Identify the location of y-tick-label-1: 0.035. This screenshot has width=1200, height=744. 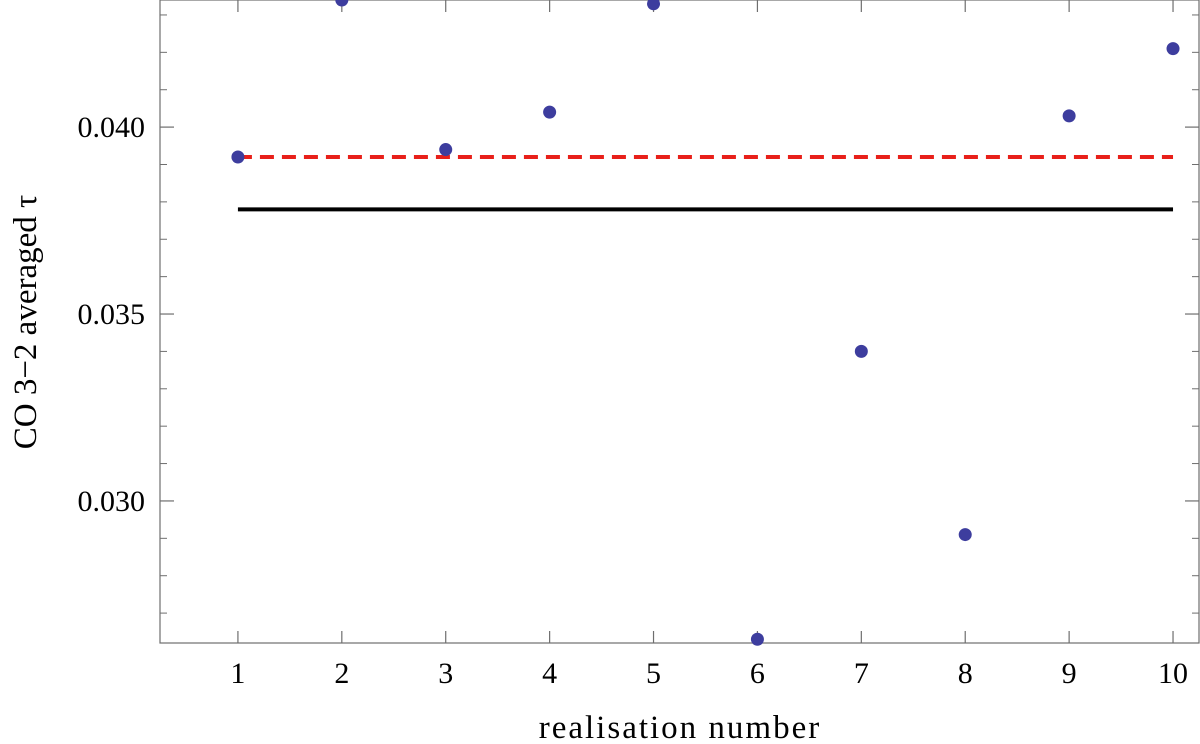
(112, 314).